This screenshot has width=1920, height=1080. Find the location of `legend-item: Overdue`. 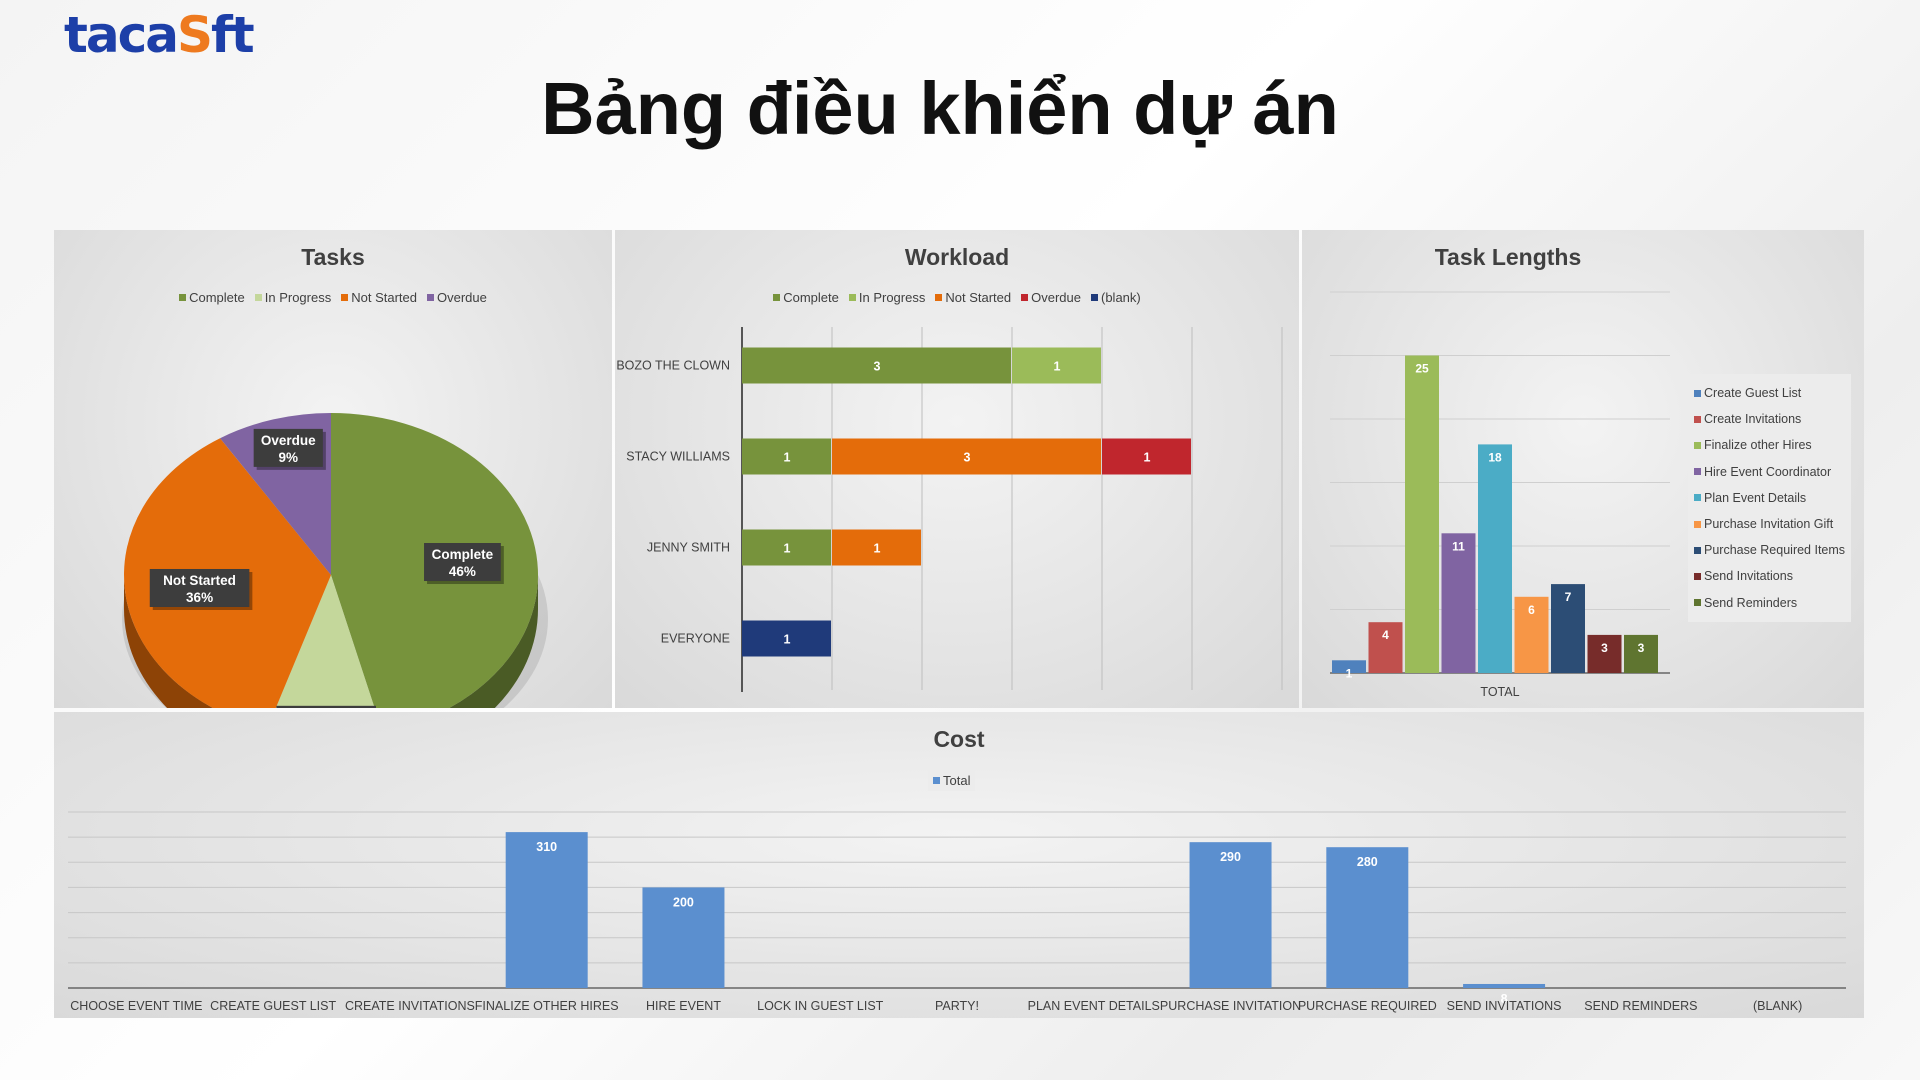

legend-item: Overdue is located at coordinates (457, 297).